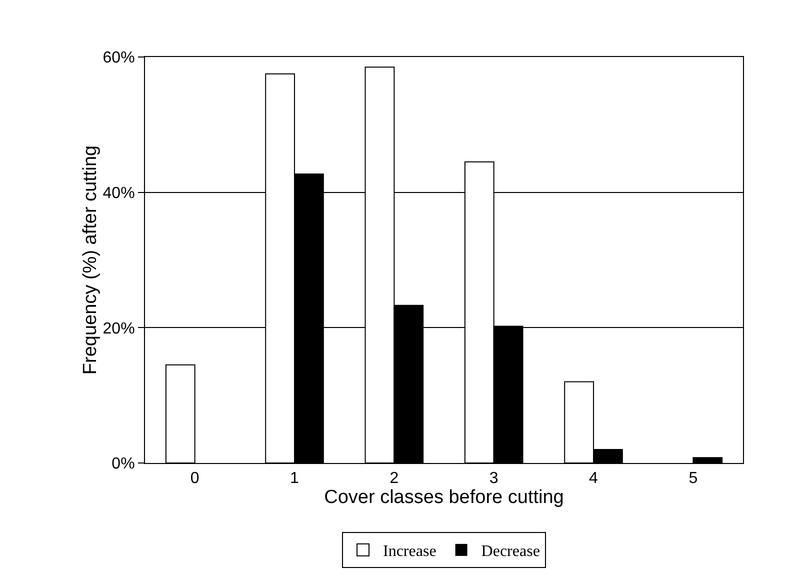 The height and width of the screenshot is (587, 788). What do you see at coordinates (123, 464) in the screenshot?
I see `y-tick-label: 0%` at bounding box center [123, 464].